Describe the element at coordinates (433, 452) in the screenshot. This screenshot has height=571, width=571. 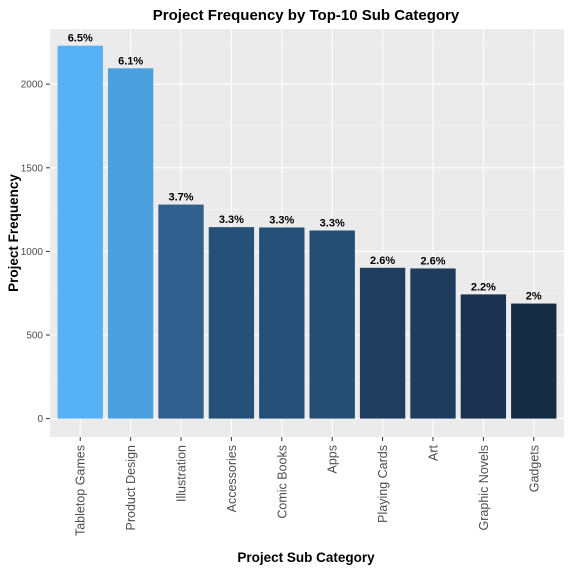
I see `x-tick-label: Art` at that location.